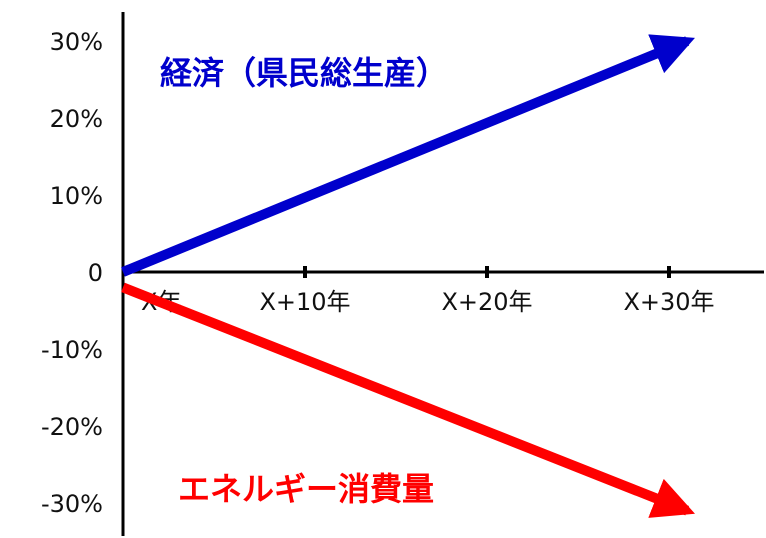 The image size is (766, 538). I want to click on y-tick-label: -20%, so click(72, 427).